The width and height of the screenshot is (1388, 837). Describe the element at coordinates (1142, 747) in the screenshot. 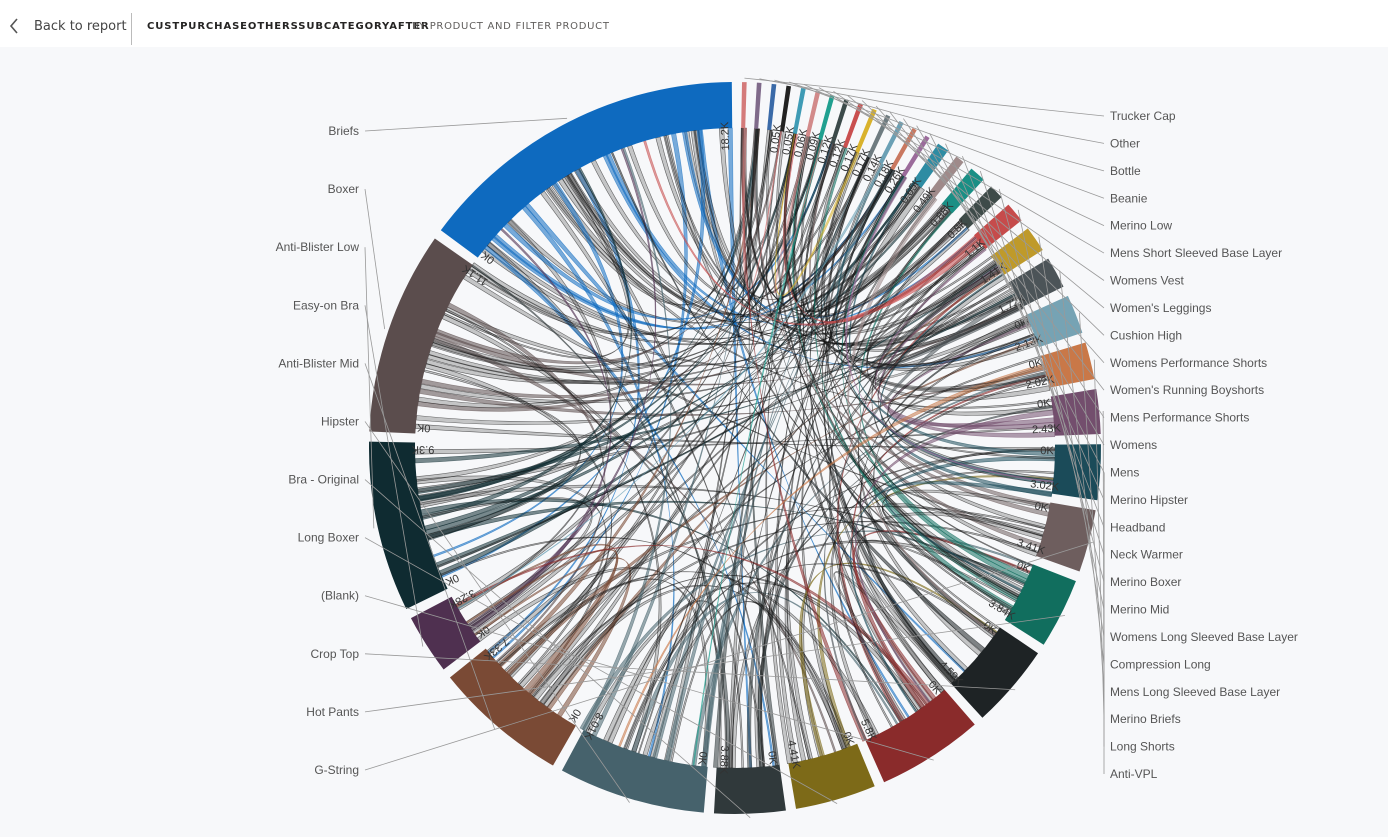

I see `chord-label-long-shorts: Long Shorts` at that location.